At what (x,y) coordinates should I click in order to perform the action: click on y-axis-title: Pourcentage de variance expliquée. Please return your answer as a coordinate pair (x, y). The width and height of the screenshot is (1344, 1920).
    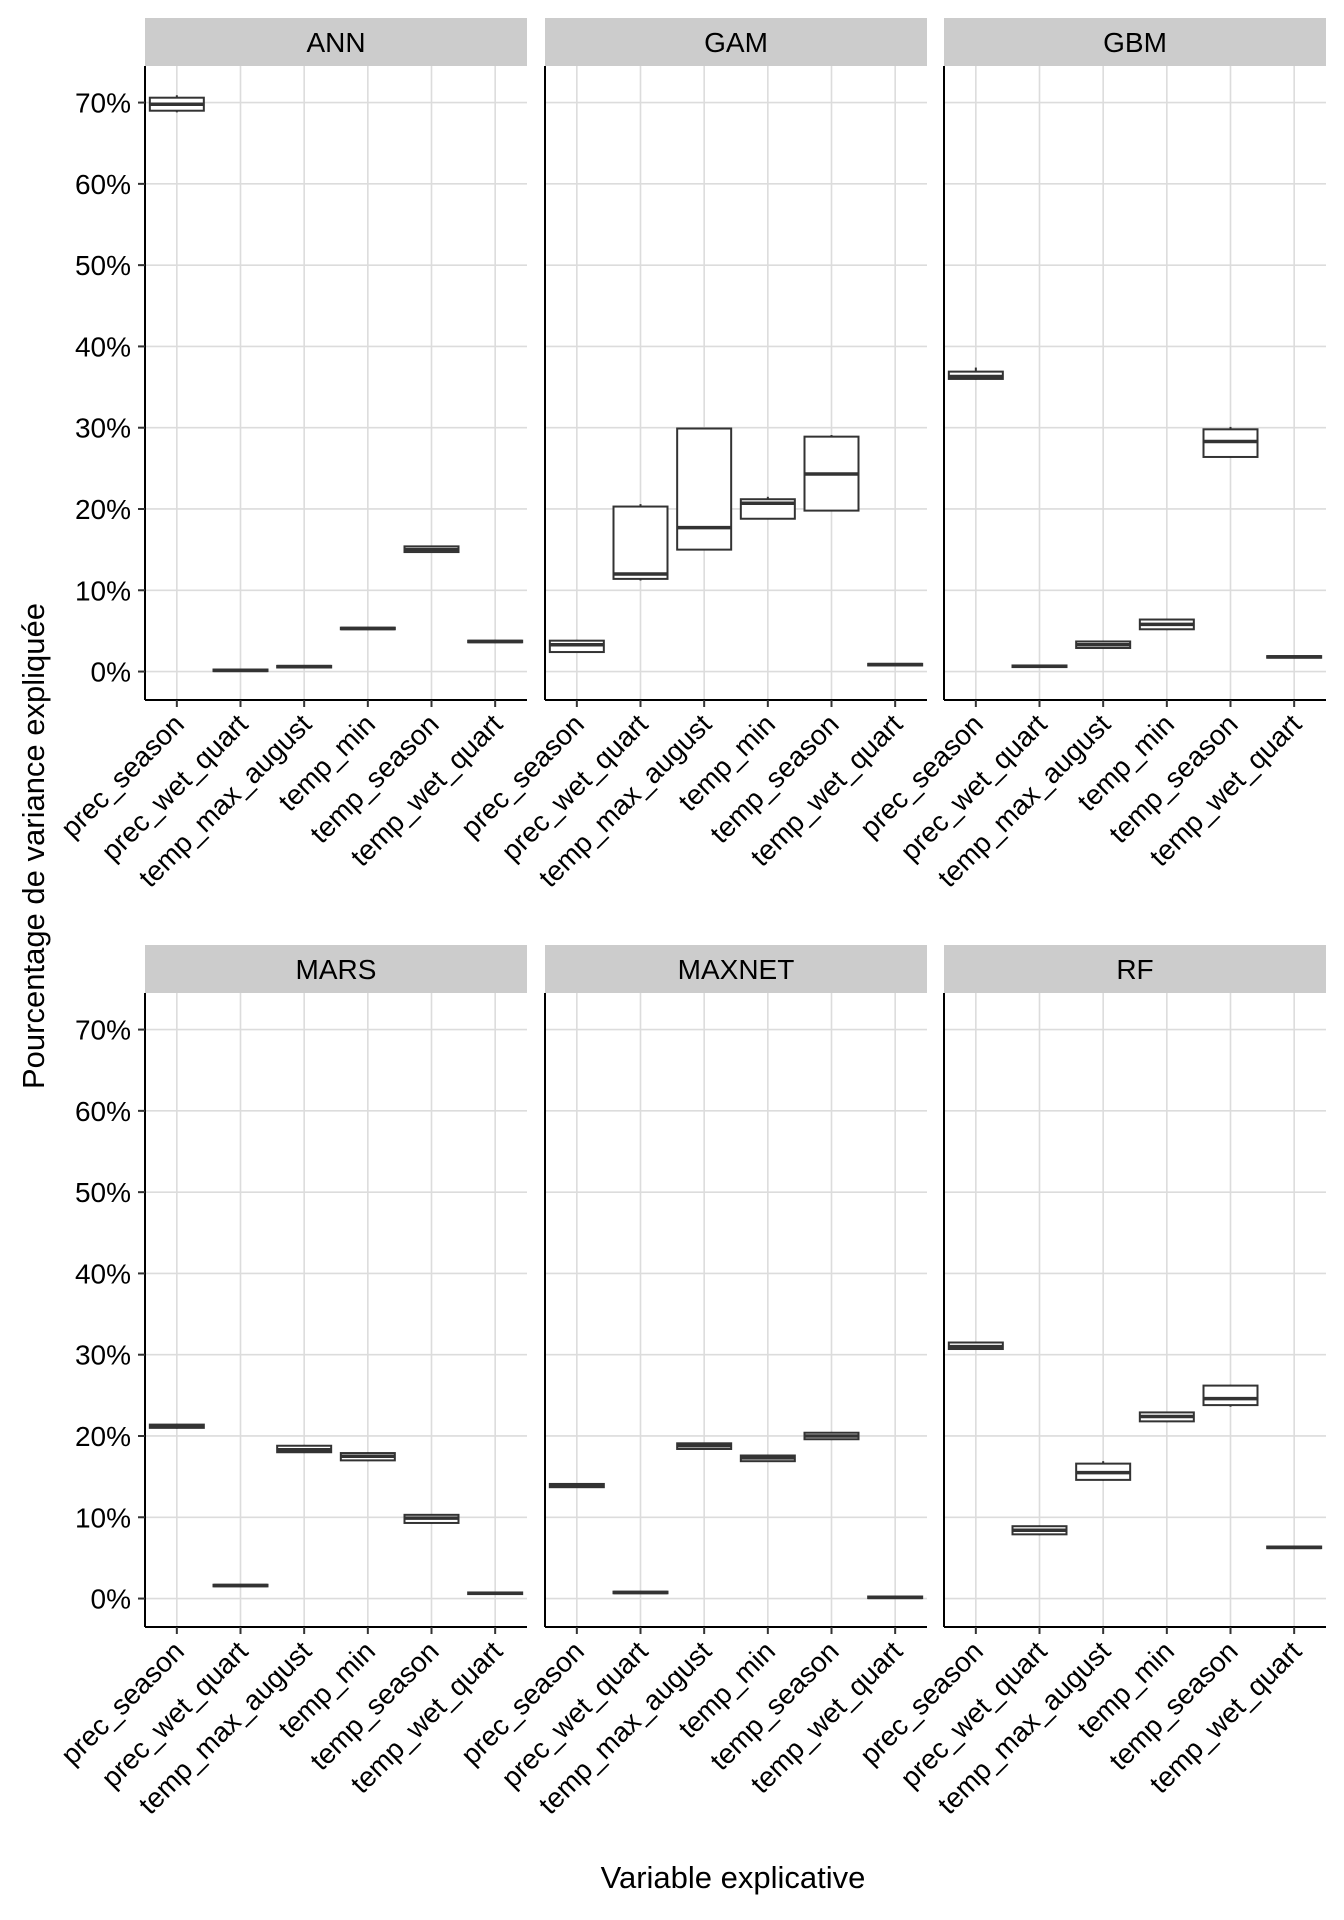
    Looking at the image, I should click on (33, 846).